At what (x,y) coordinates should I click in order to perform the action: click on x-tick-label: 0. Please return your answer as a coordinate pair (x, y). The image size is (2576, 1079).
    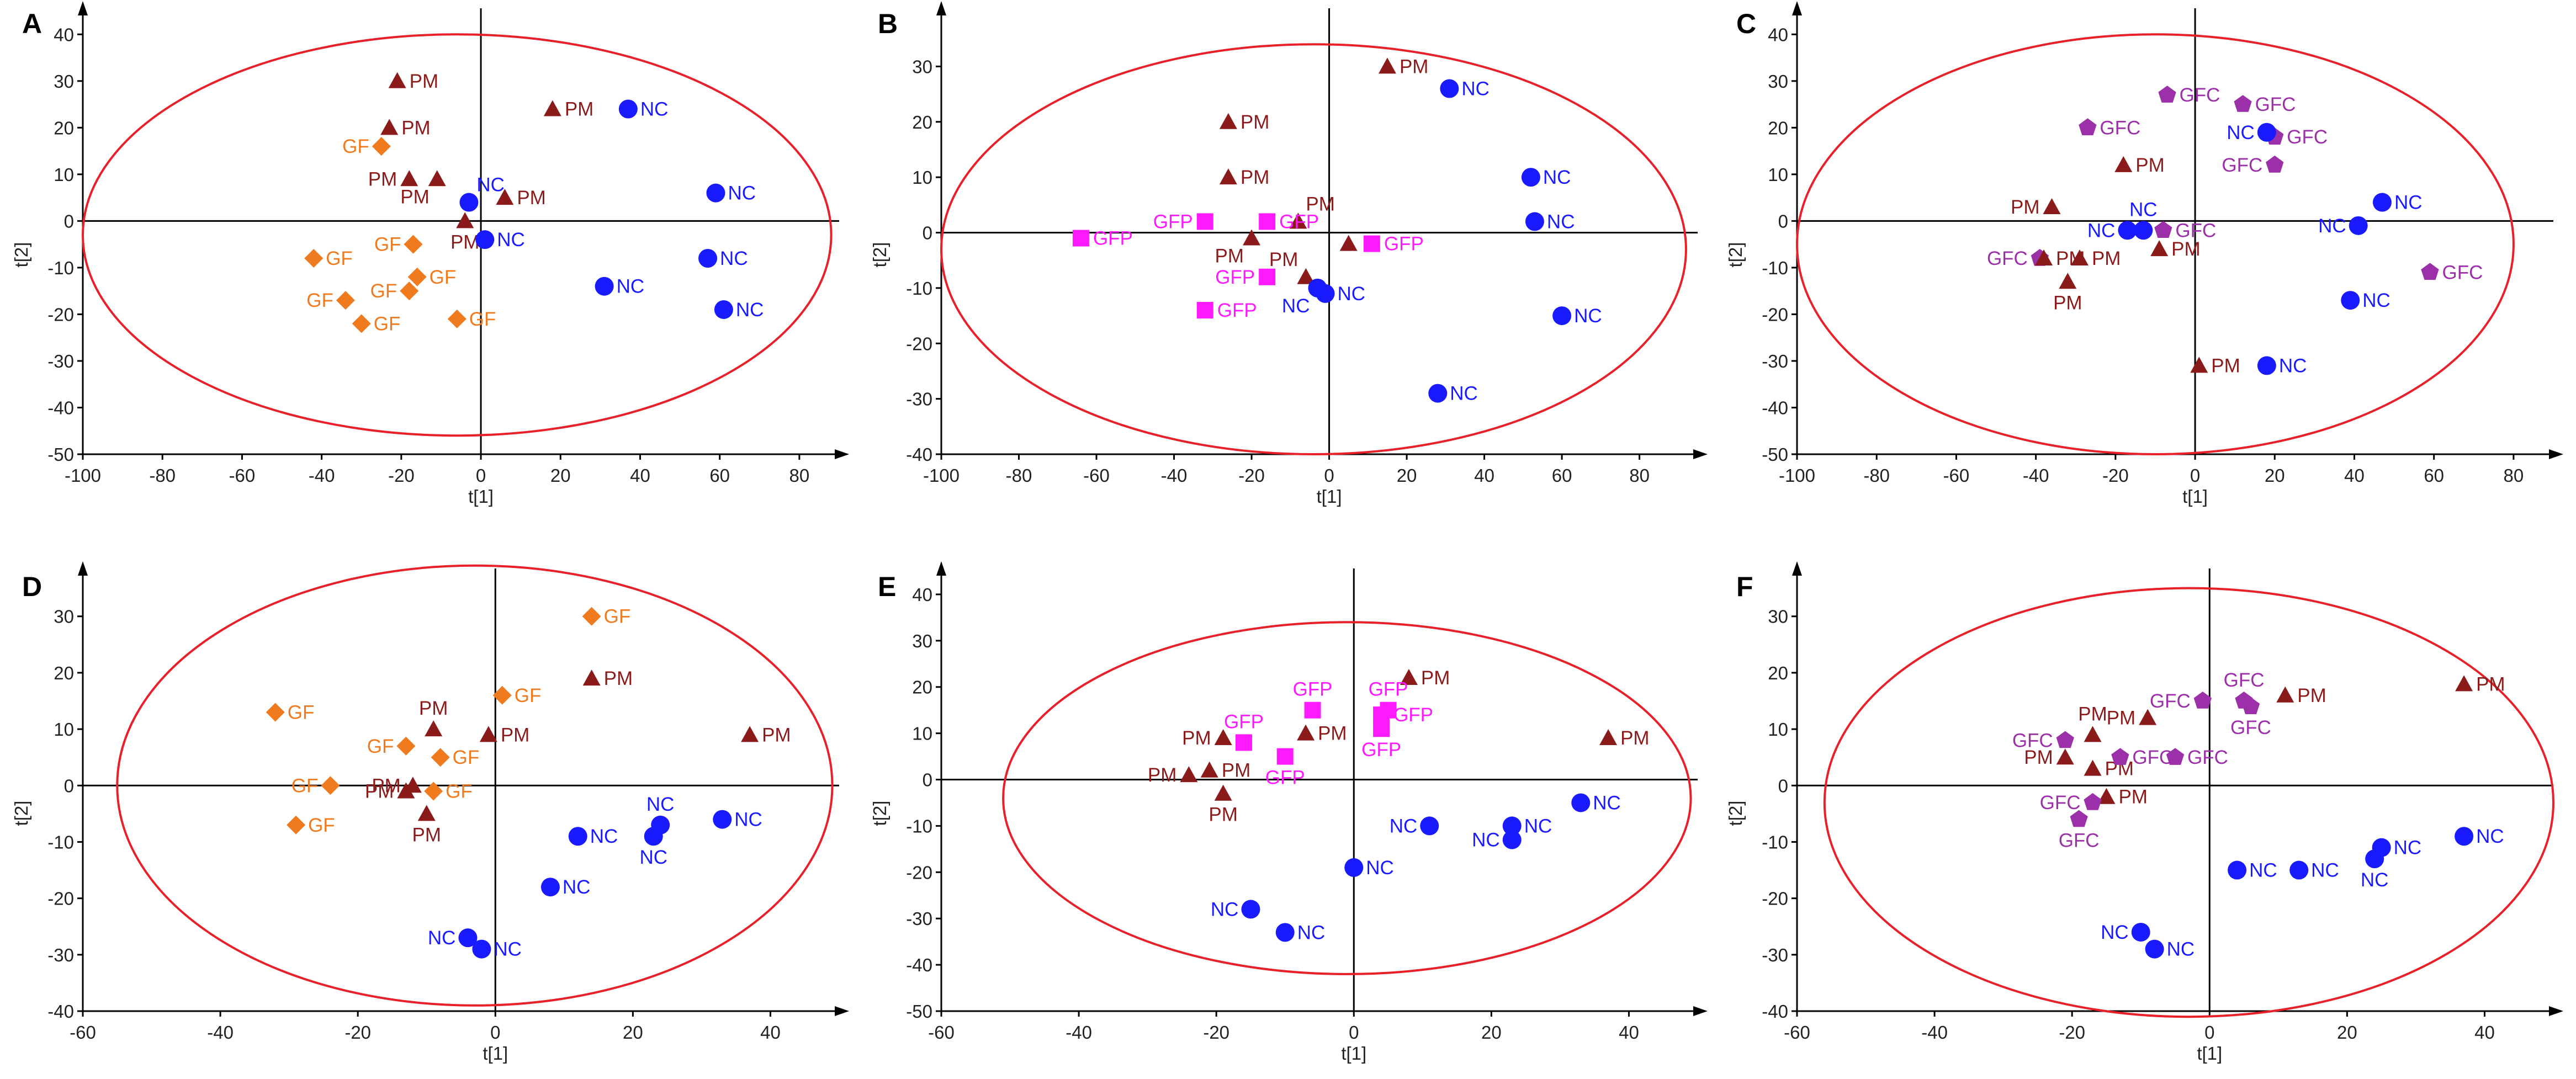
    Looking at the image, I should click on (2195, 475).